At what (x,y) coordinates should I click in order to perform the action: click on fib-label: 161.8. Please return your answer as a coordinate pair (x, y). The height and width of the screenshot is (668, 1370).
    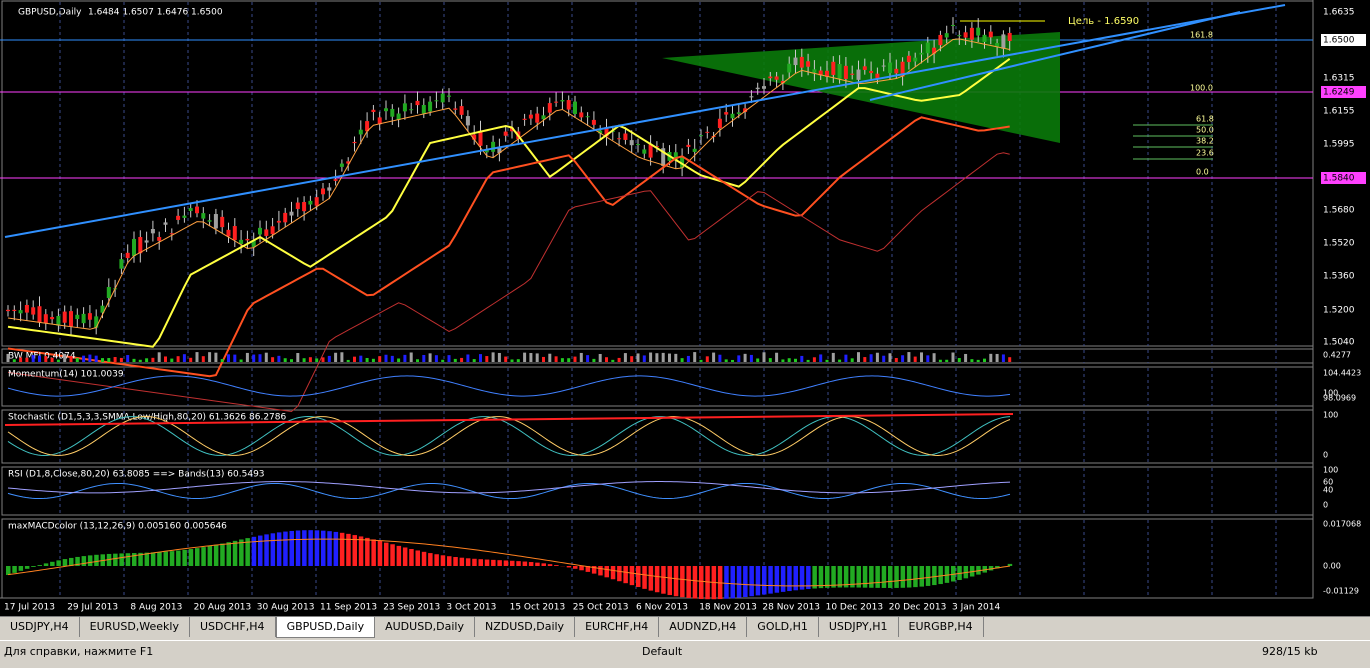
    Looking at the image, I should click on (1201, 35).